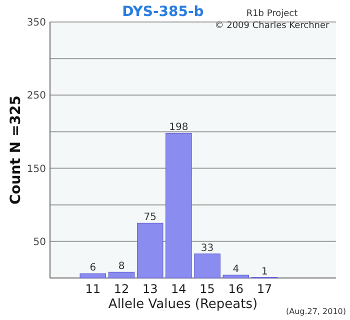  Describe the element at coordinates (16, 150) in the screenshot. I see `y-axis-title: Count N =325` at that location.